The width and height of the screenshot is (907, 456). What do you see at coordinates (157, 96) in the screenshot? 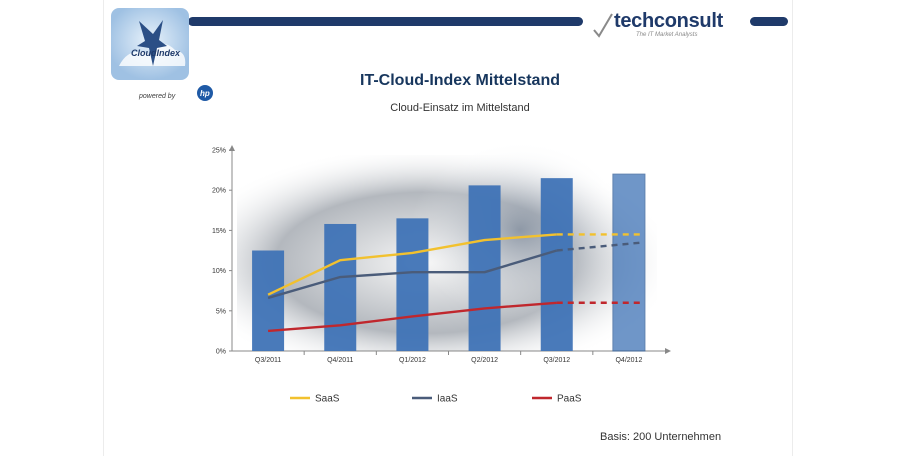
I see `powered-by-label: powered by` at bounding box center [157, 96].